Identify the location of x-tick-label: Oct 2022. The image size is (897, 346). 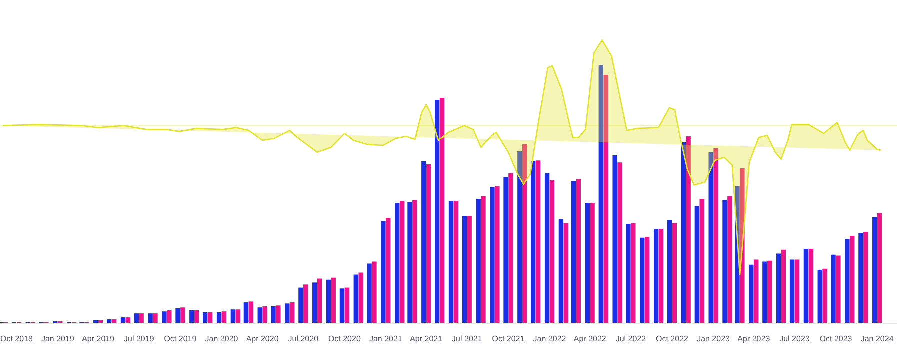
(673, 339).